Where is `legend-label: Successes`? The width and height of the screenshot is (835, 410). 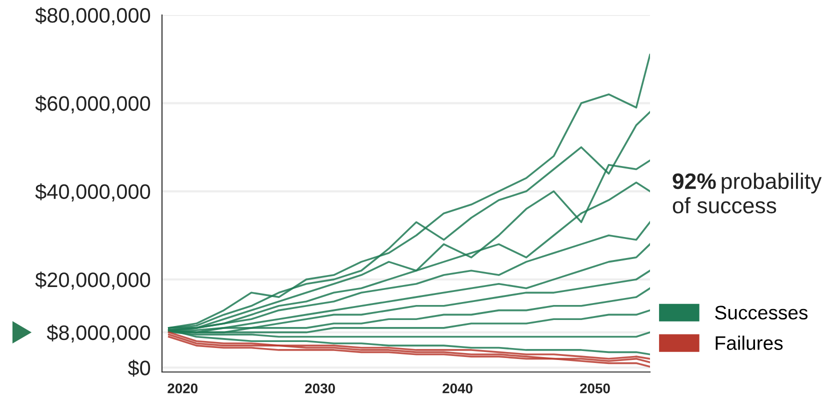 legend-label: Successes is located at coordinates (761, 313).